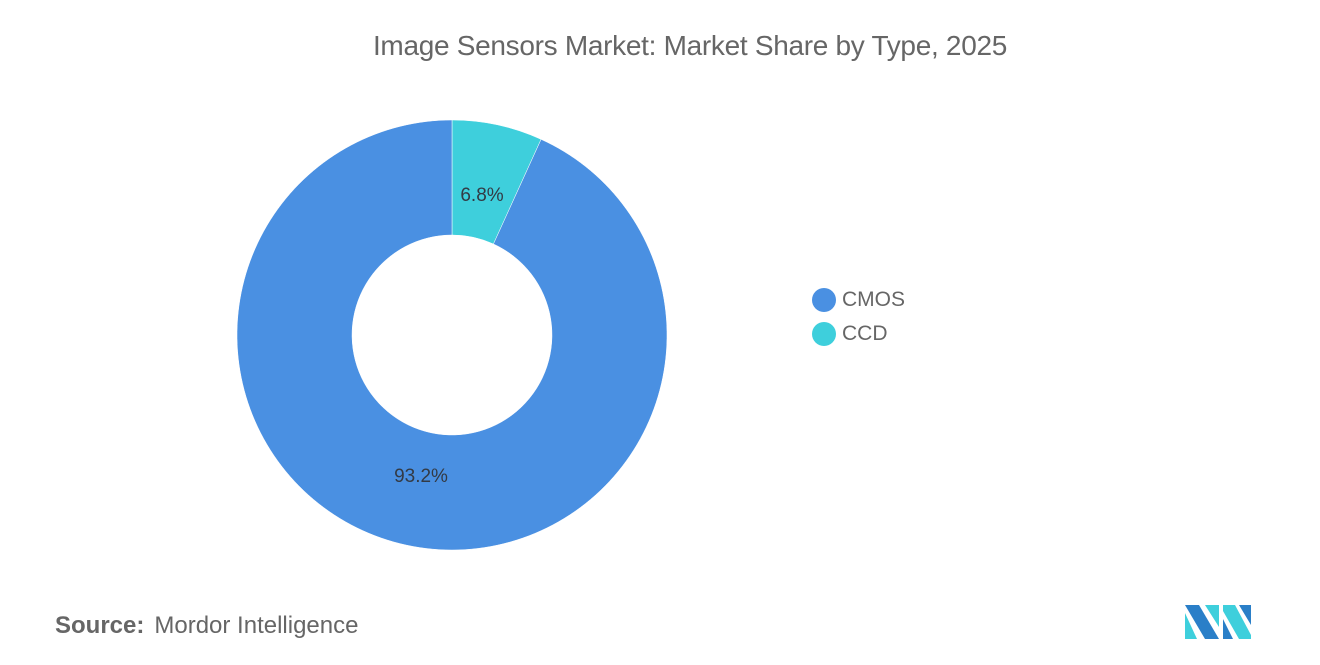  I want to click on source-label: Source:, so click(100, 625).